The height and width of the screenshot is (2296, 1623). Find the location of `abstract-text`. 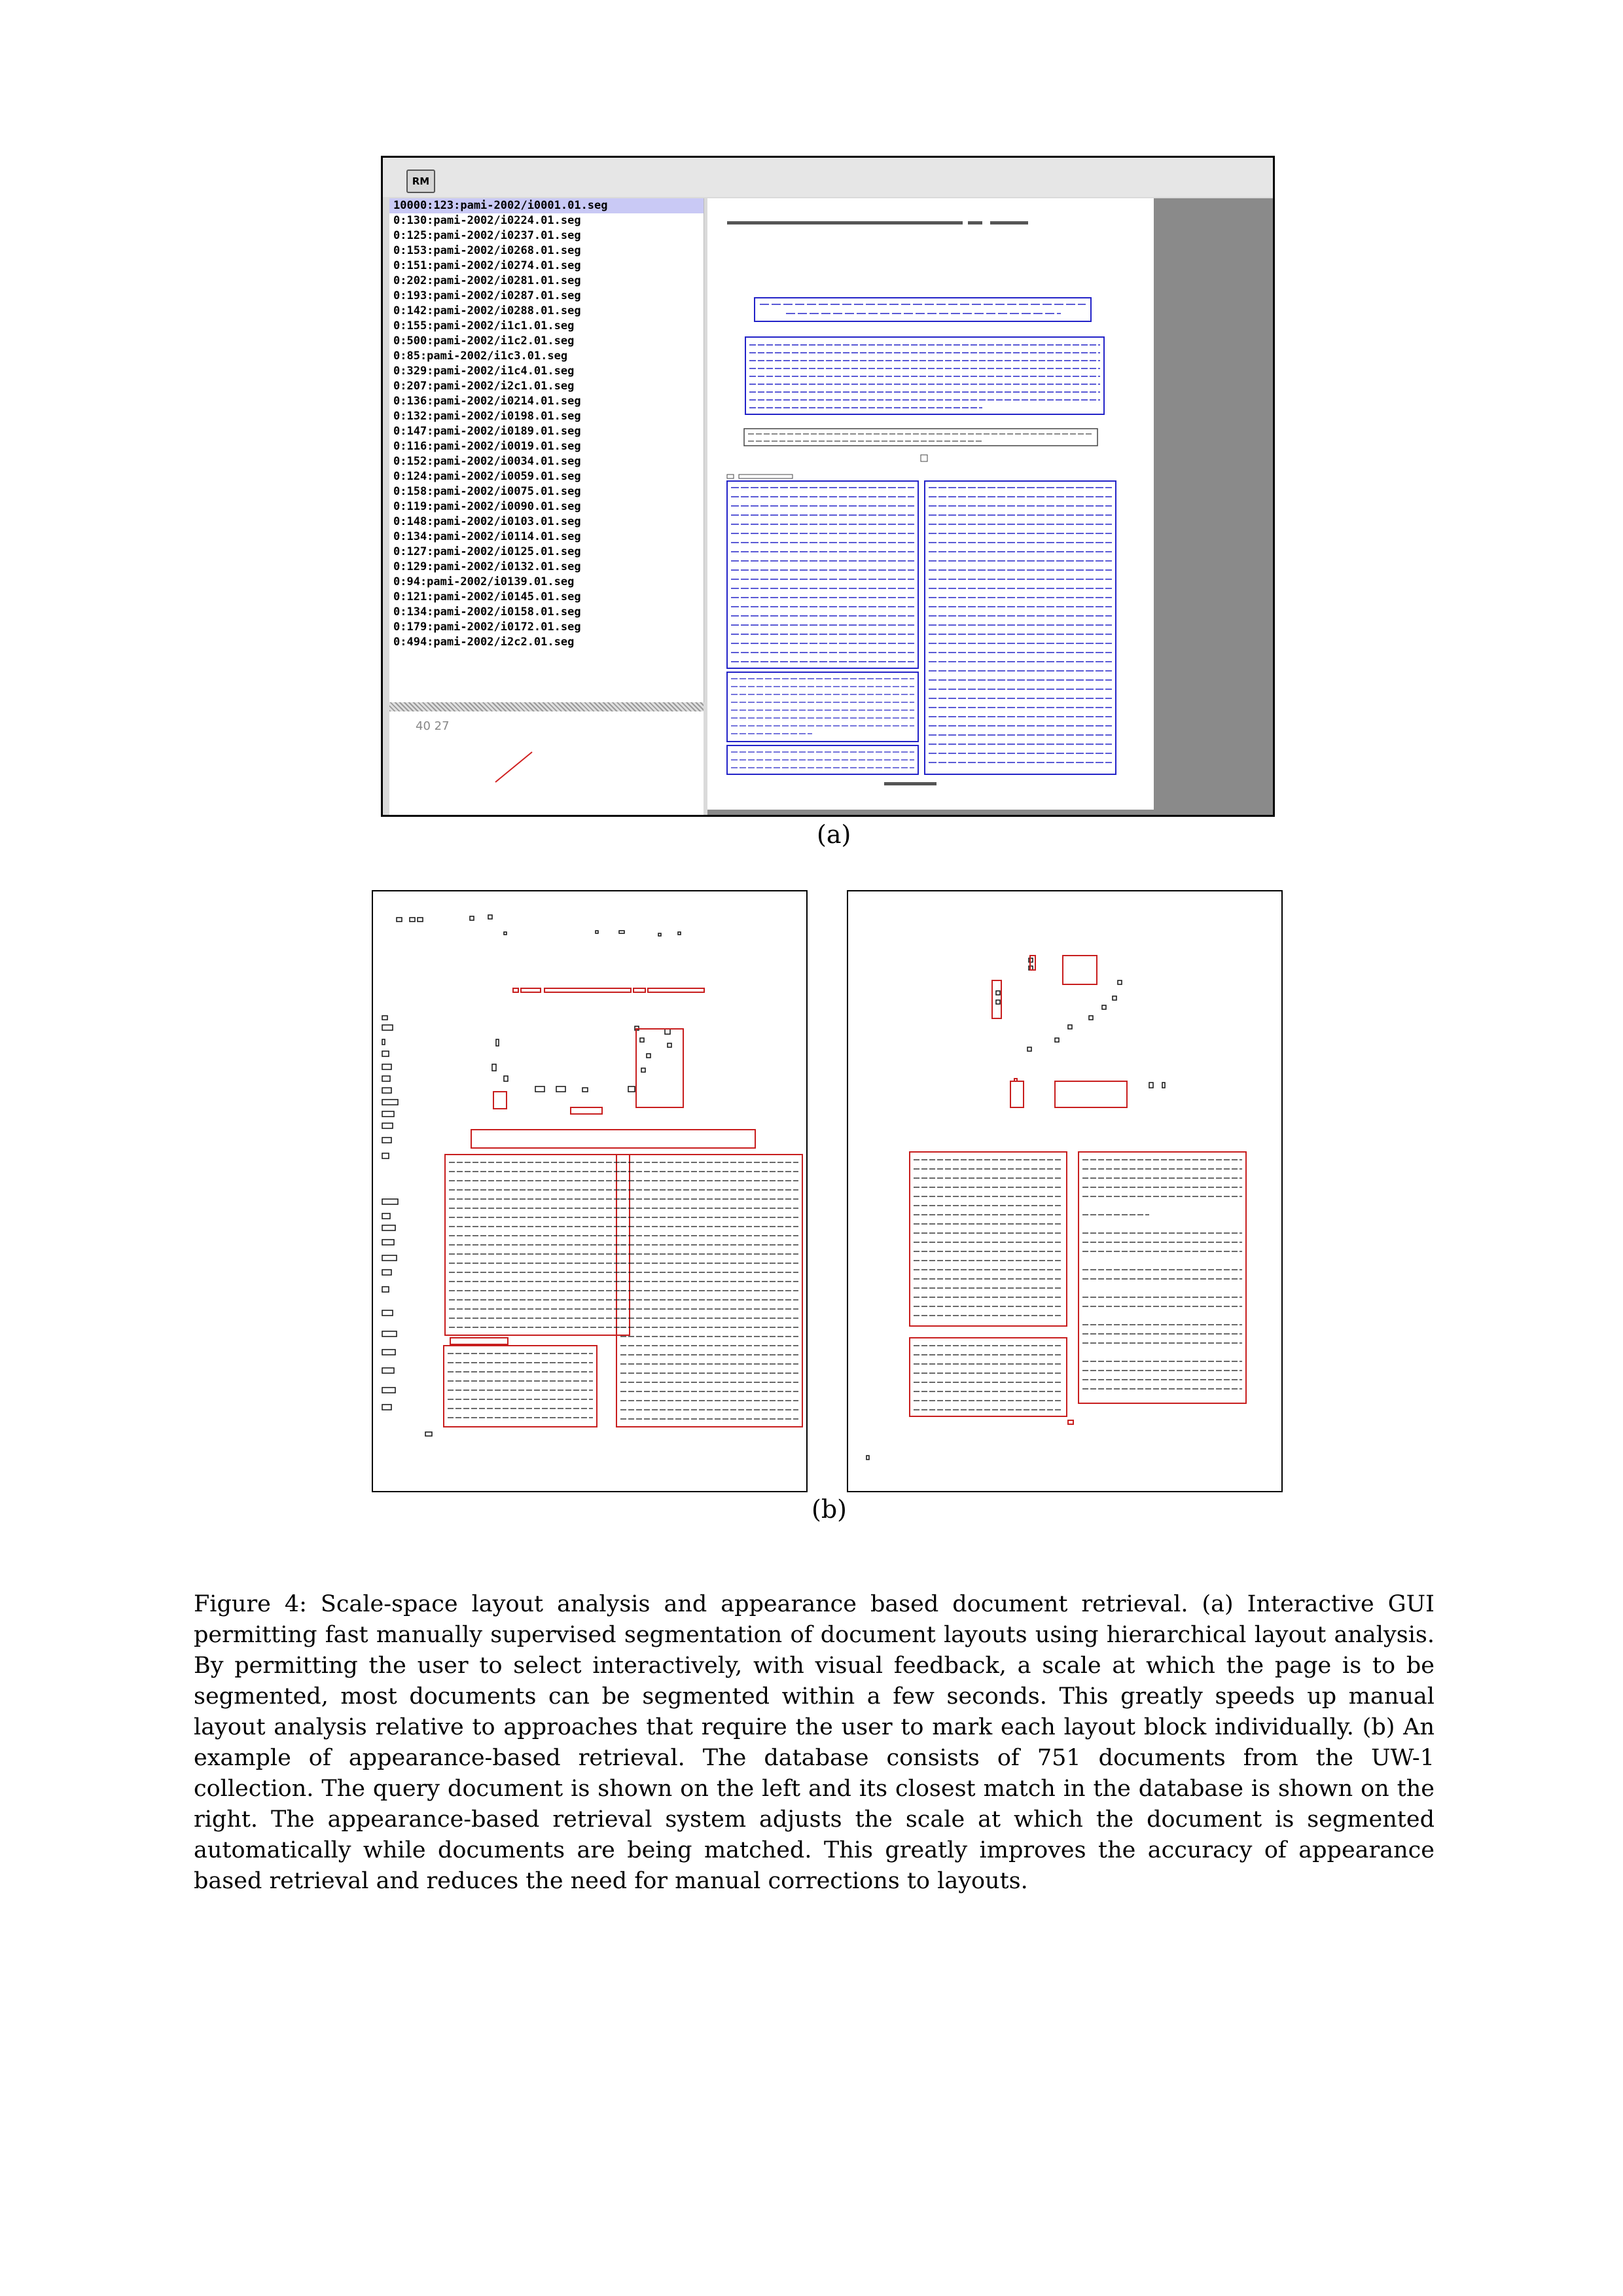

abstract-text is located at coordinates (925, 376).